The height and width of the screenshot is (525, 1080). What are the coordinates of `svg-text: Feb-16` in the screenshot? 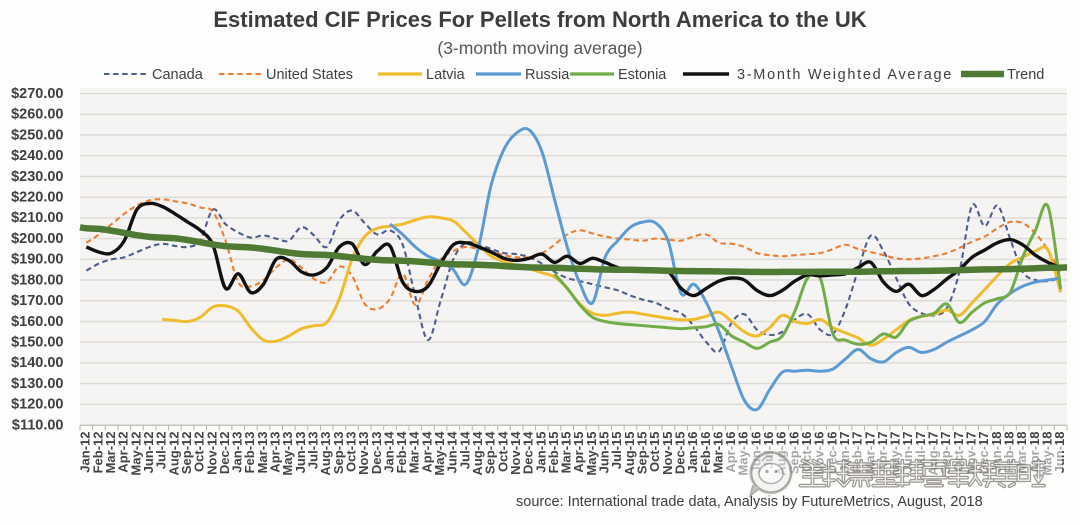 It's located at (705, 453).